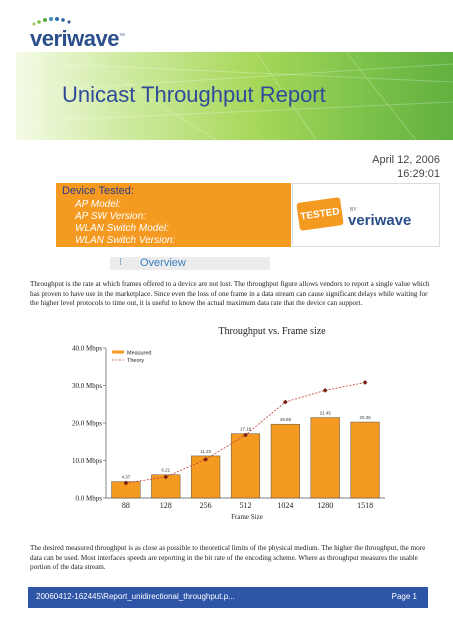 This screenshot has height=640, width=453. I want to click on logo-text-veri: veri, so click(49, 38).